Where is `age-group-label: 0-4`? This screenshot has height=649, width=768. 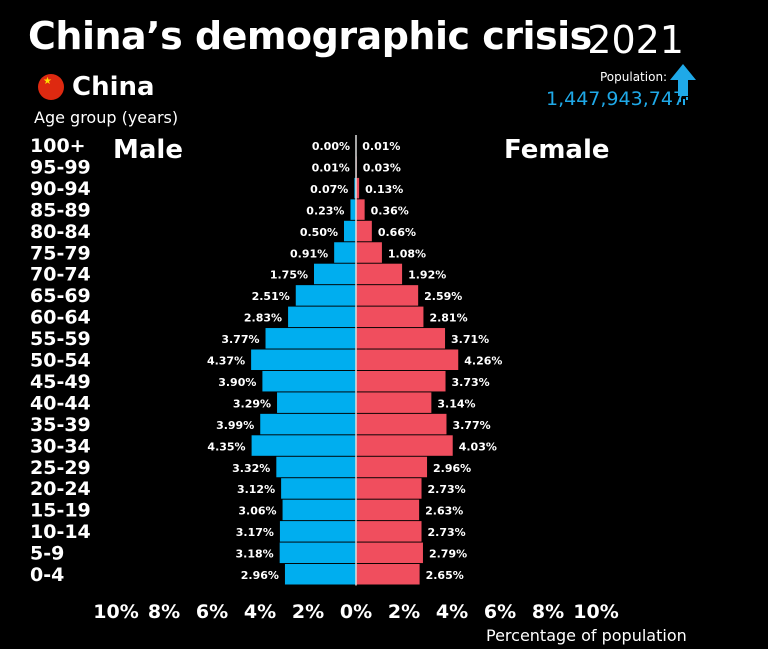 age-group-label: 0-4 is located at coordinates (47, 575).